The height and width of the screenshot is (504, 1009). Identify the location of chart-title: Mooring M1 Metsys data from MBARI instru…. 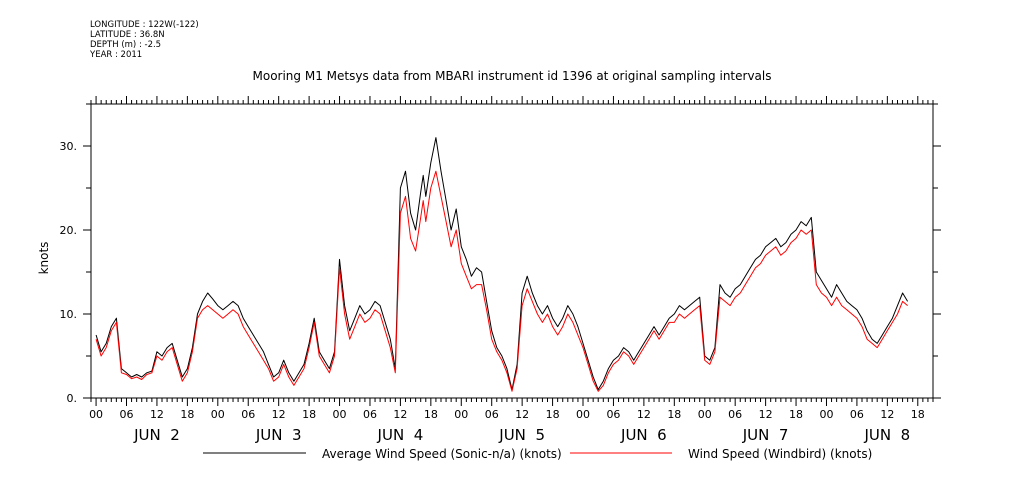
(512, 76).